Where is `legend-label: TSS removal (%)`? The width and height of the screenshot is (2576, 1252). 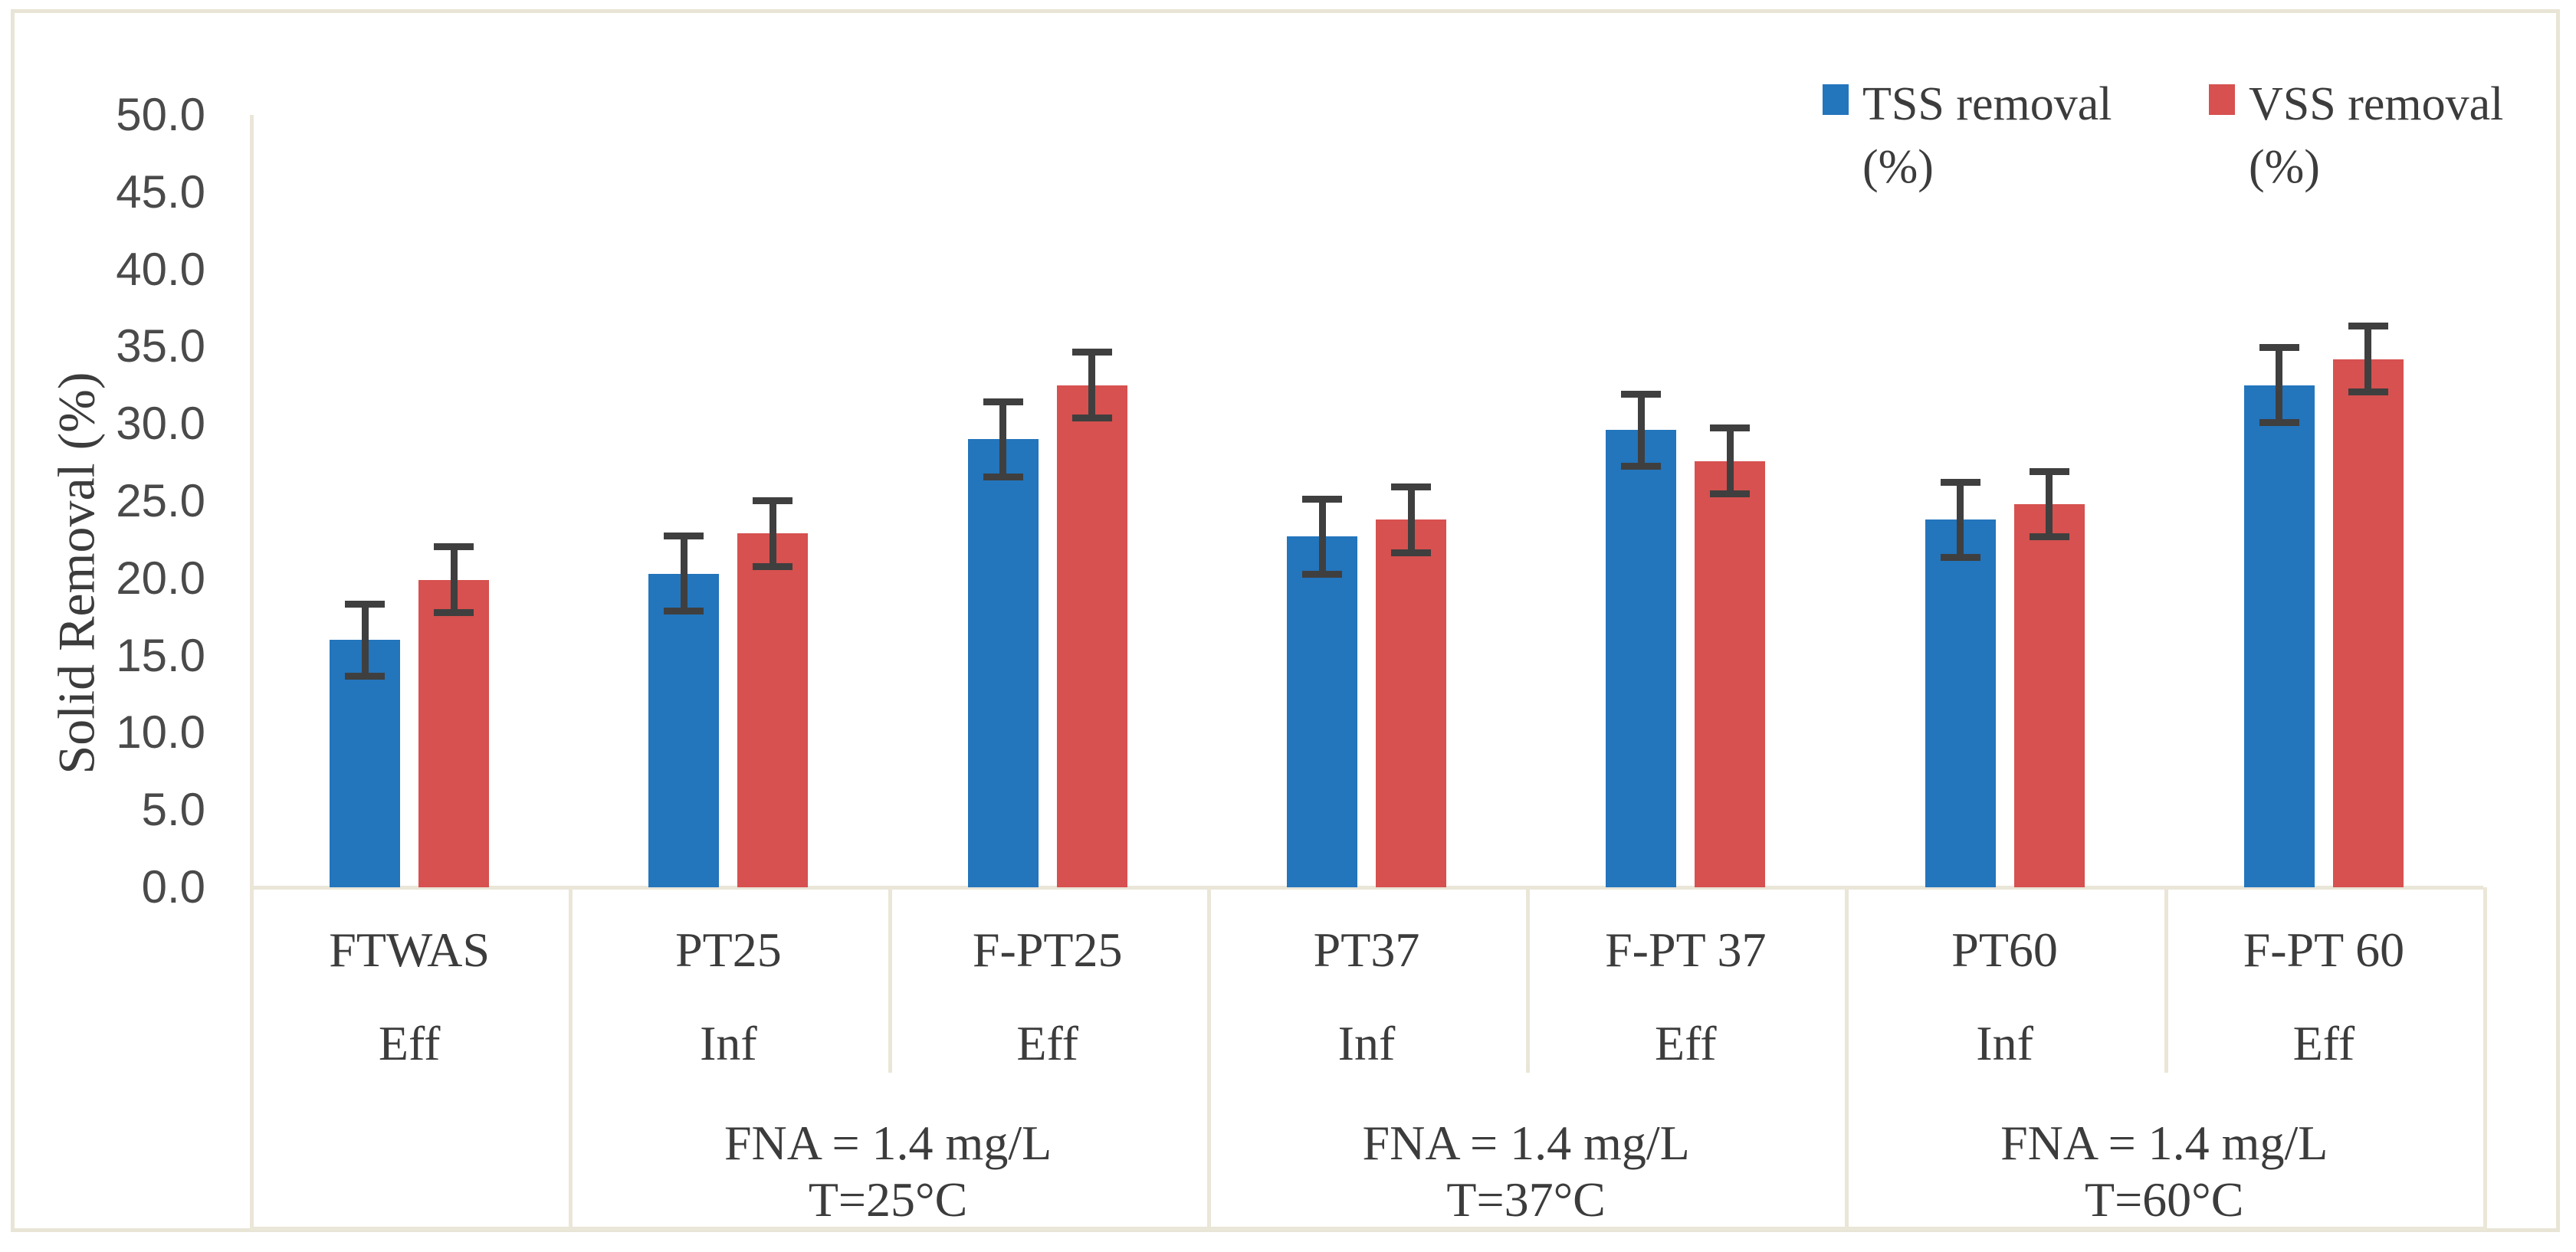
legend-label: TSS removal (%) is located at coordinates (1987, 135).